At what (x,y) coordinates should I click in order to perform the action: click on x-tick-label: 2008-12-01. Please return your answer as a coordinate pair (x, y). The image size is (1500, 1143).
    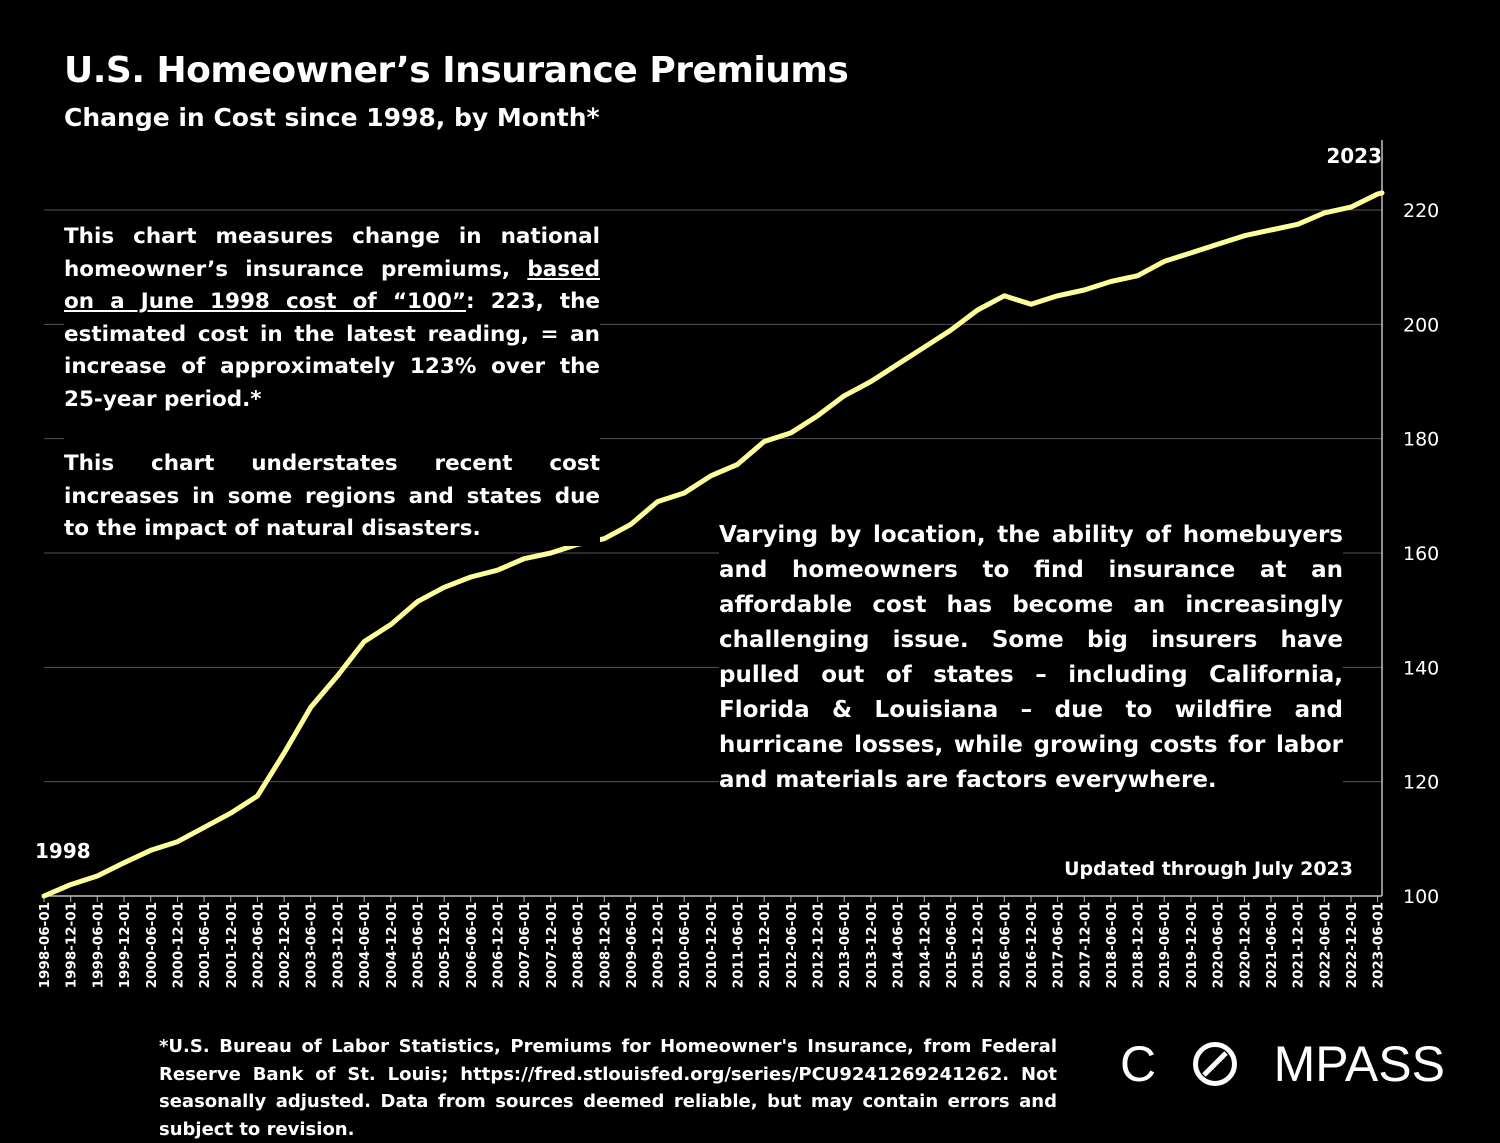
    Looking at the image, I should click on (605, 945).